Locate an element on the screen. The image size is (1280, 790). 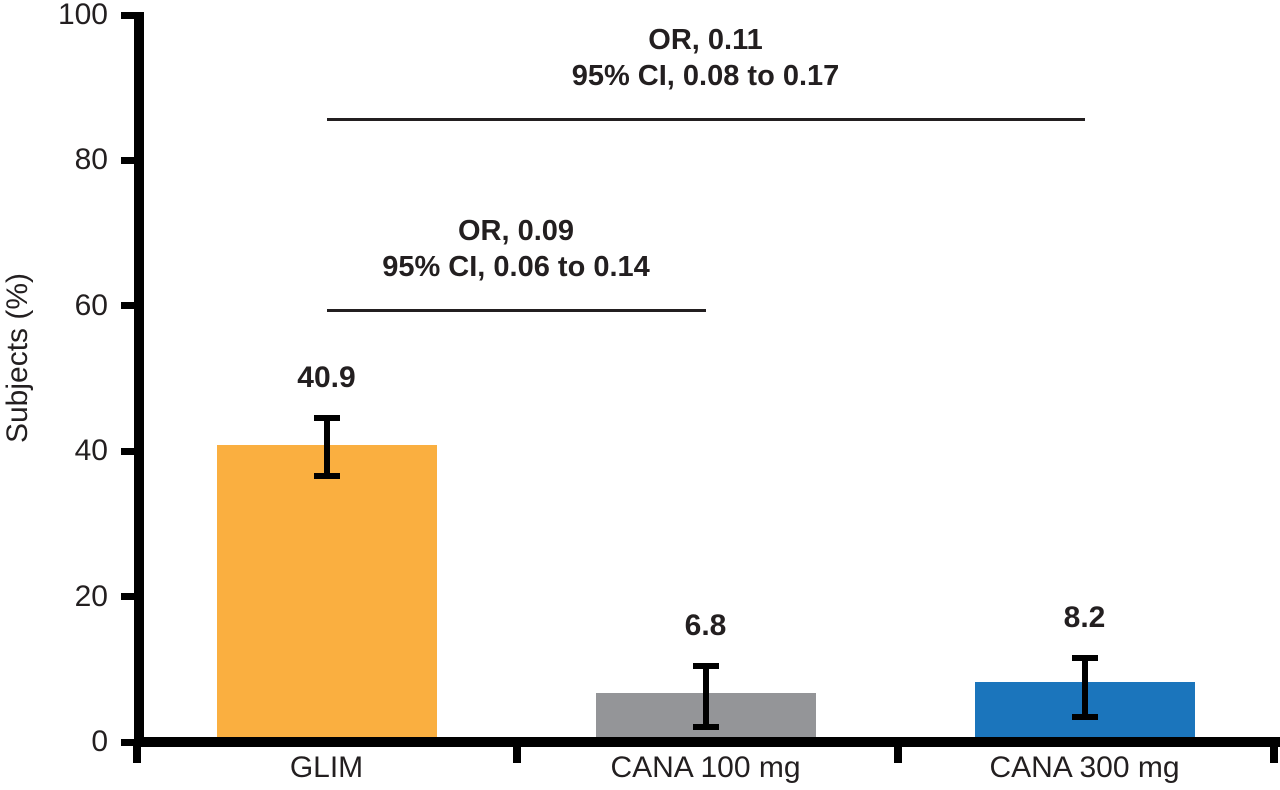
y-tick-label-20: 20 is located at coordinates (91, 596).